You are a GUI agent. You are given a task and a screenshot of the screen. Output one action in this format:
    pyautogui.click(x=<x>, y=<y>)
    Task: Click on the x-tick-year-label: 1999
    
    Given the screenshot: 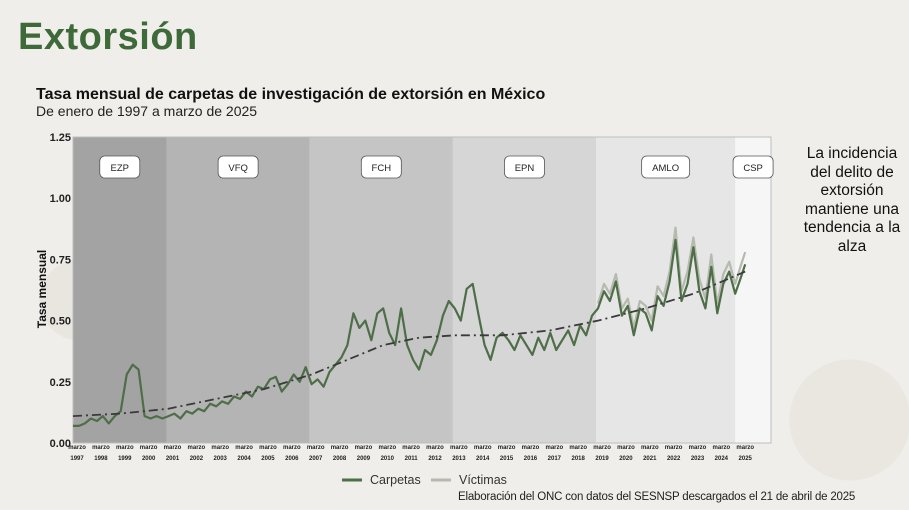 What is the action you would take?
    pyautogui.click(x=125, y=459)
    